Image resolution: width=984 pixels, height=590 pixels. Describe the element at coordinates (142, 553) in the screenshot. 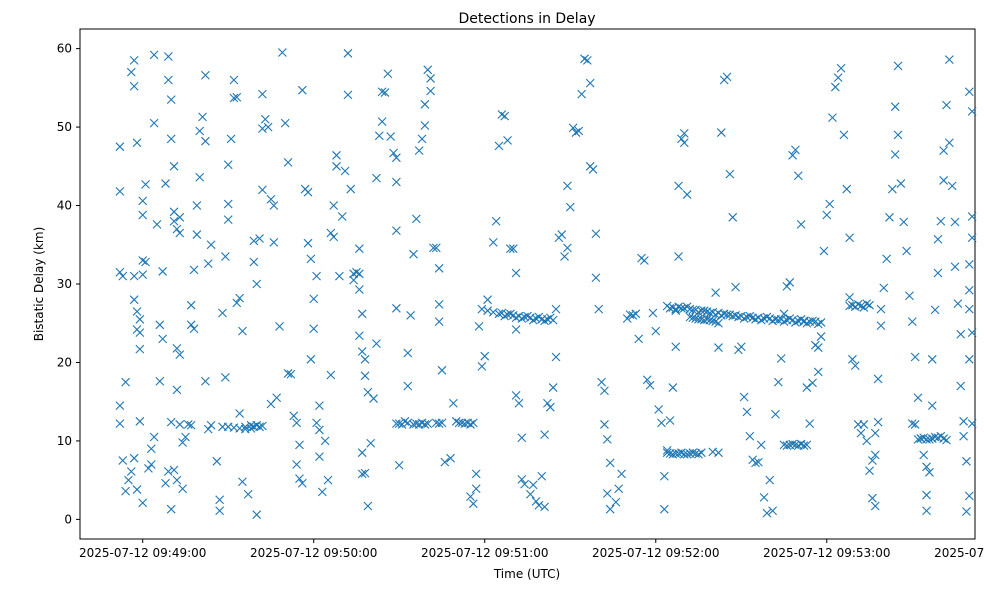

I see `x-tick-label: 2025-07-12 09:49:00` at that location.